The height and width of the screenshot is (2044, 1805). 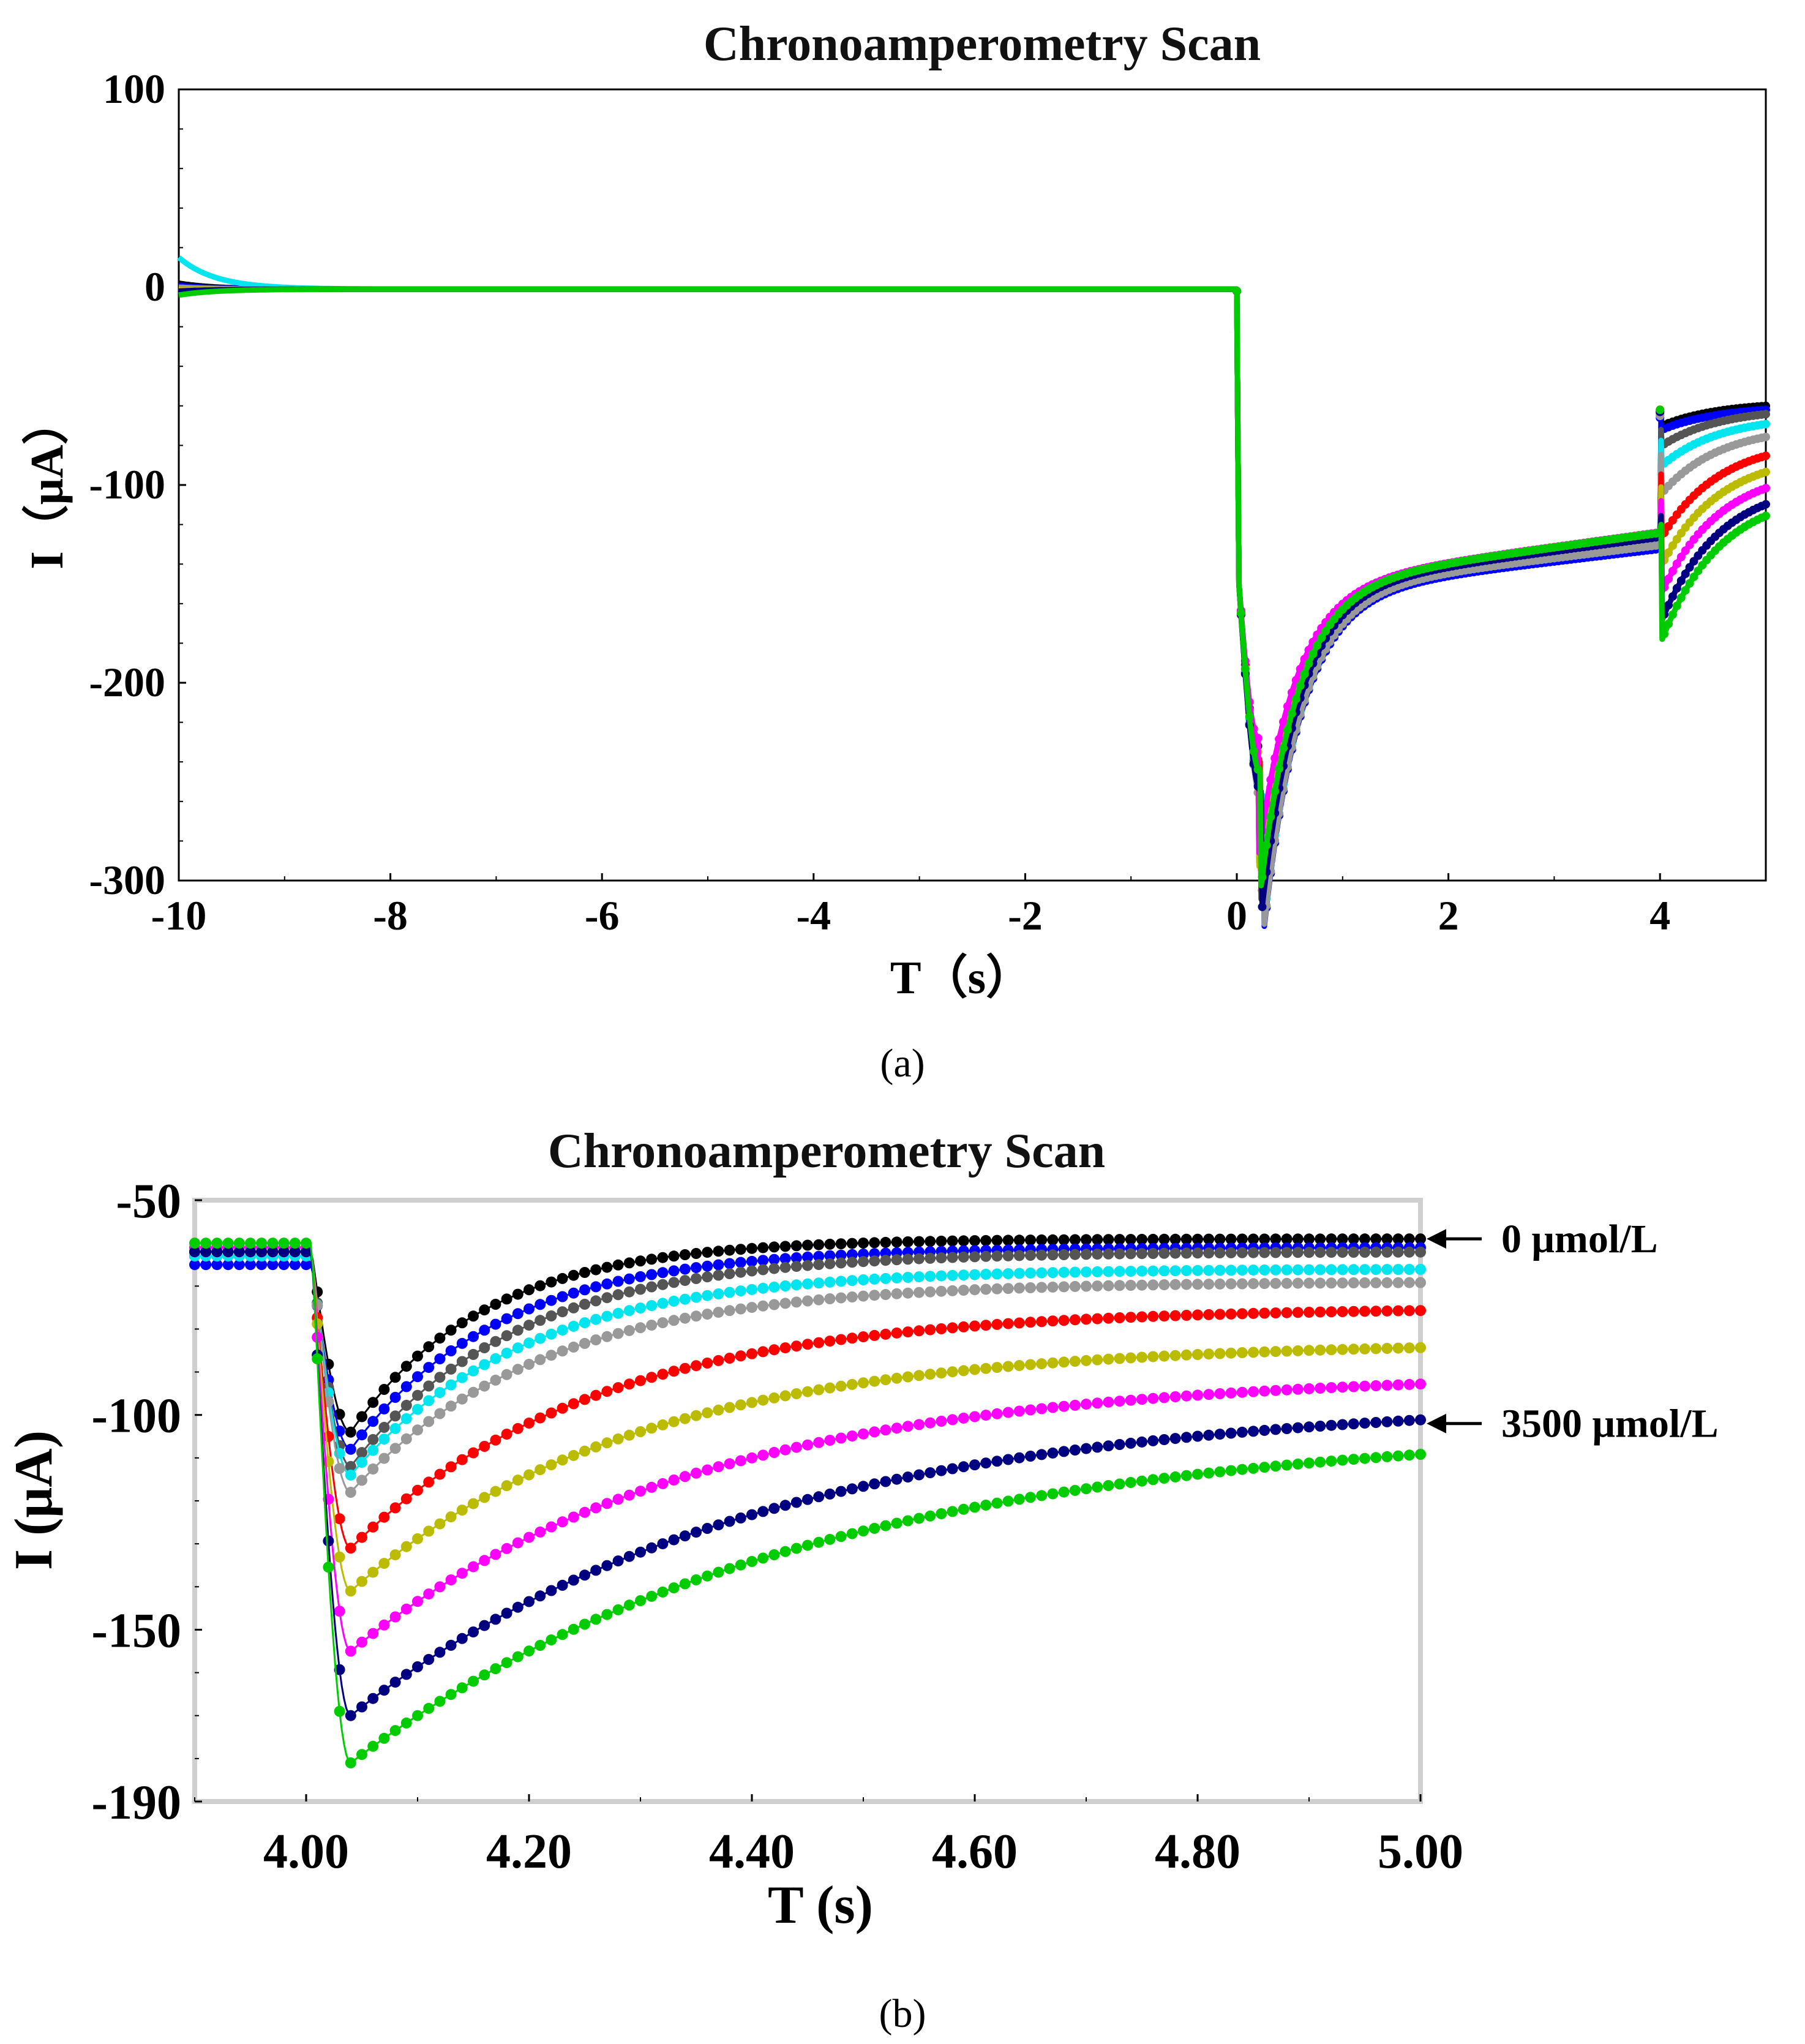 What do you see at coordinates (148, 1201) in the screenshot?
I see `y-tick-label: -50` at bounding box center [148, 1201].